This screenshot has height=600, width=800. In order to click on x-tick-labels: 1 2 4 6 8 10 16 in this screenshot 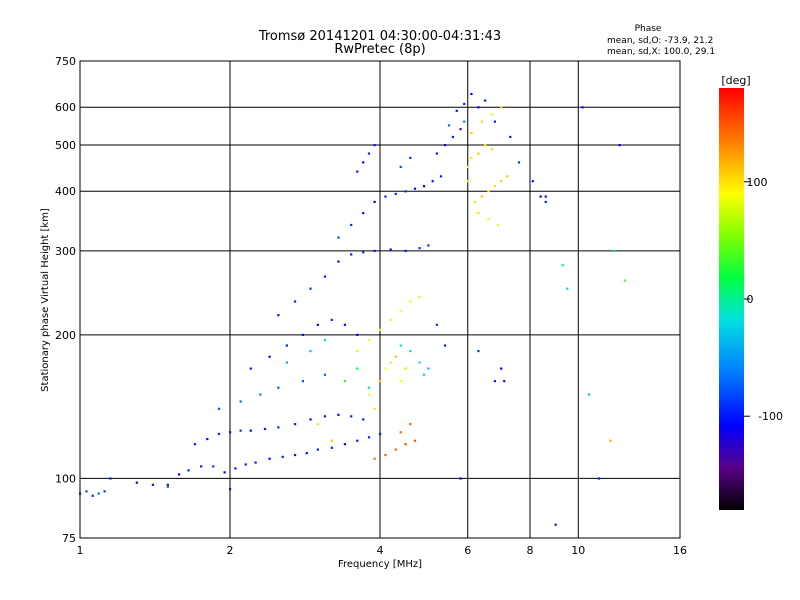, I will do `click(382, 550)`.